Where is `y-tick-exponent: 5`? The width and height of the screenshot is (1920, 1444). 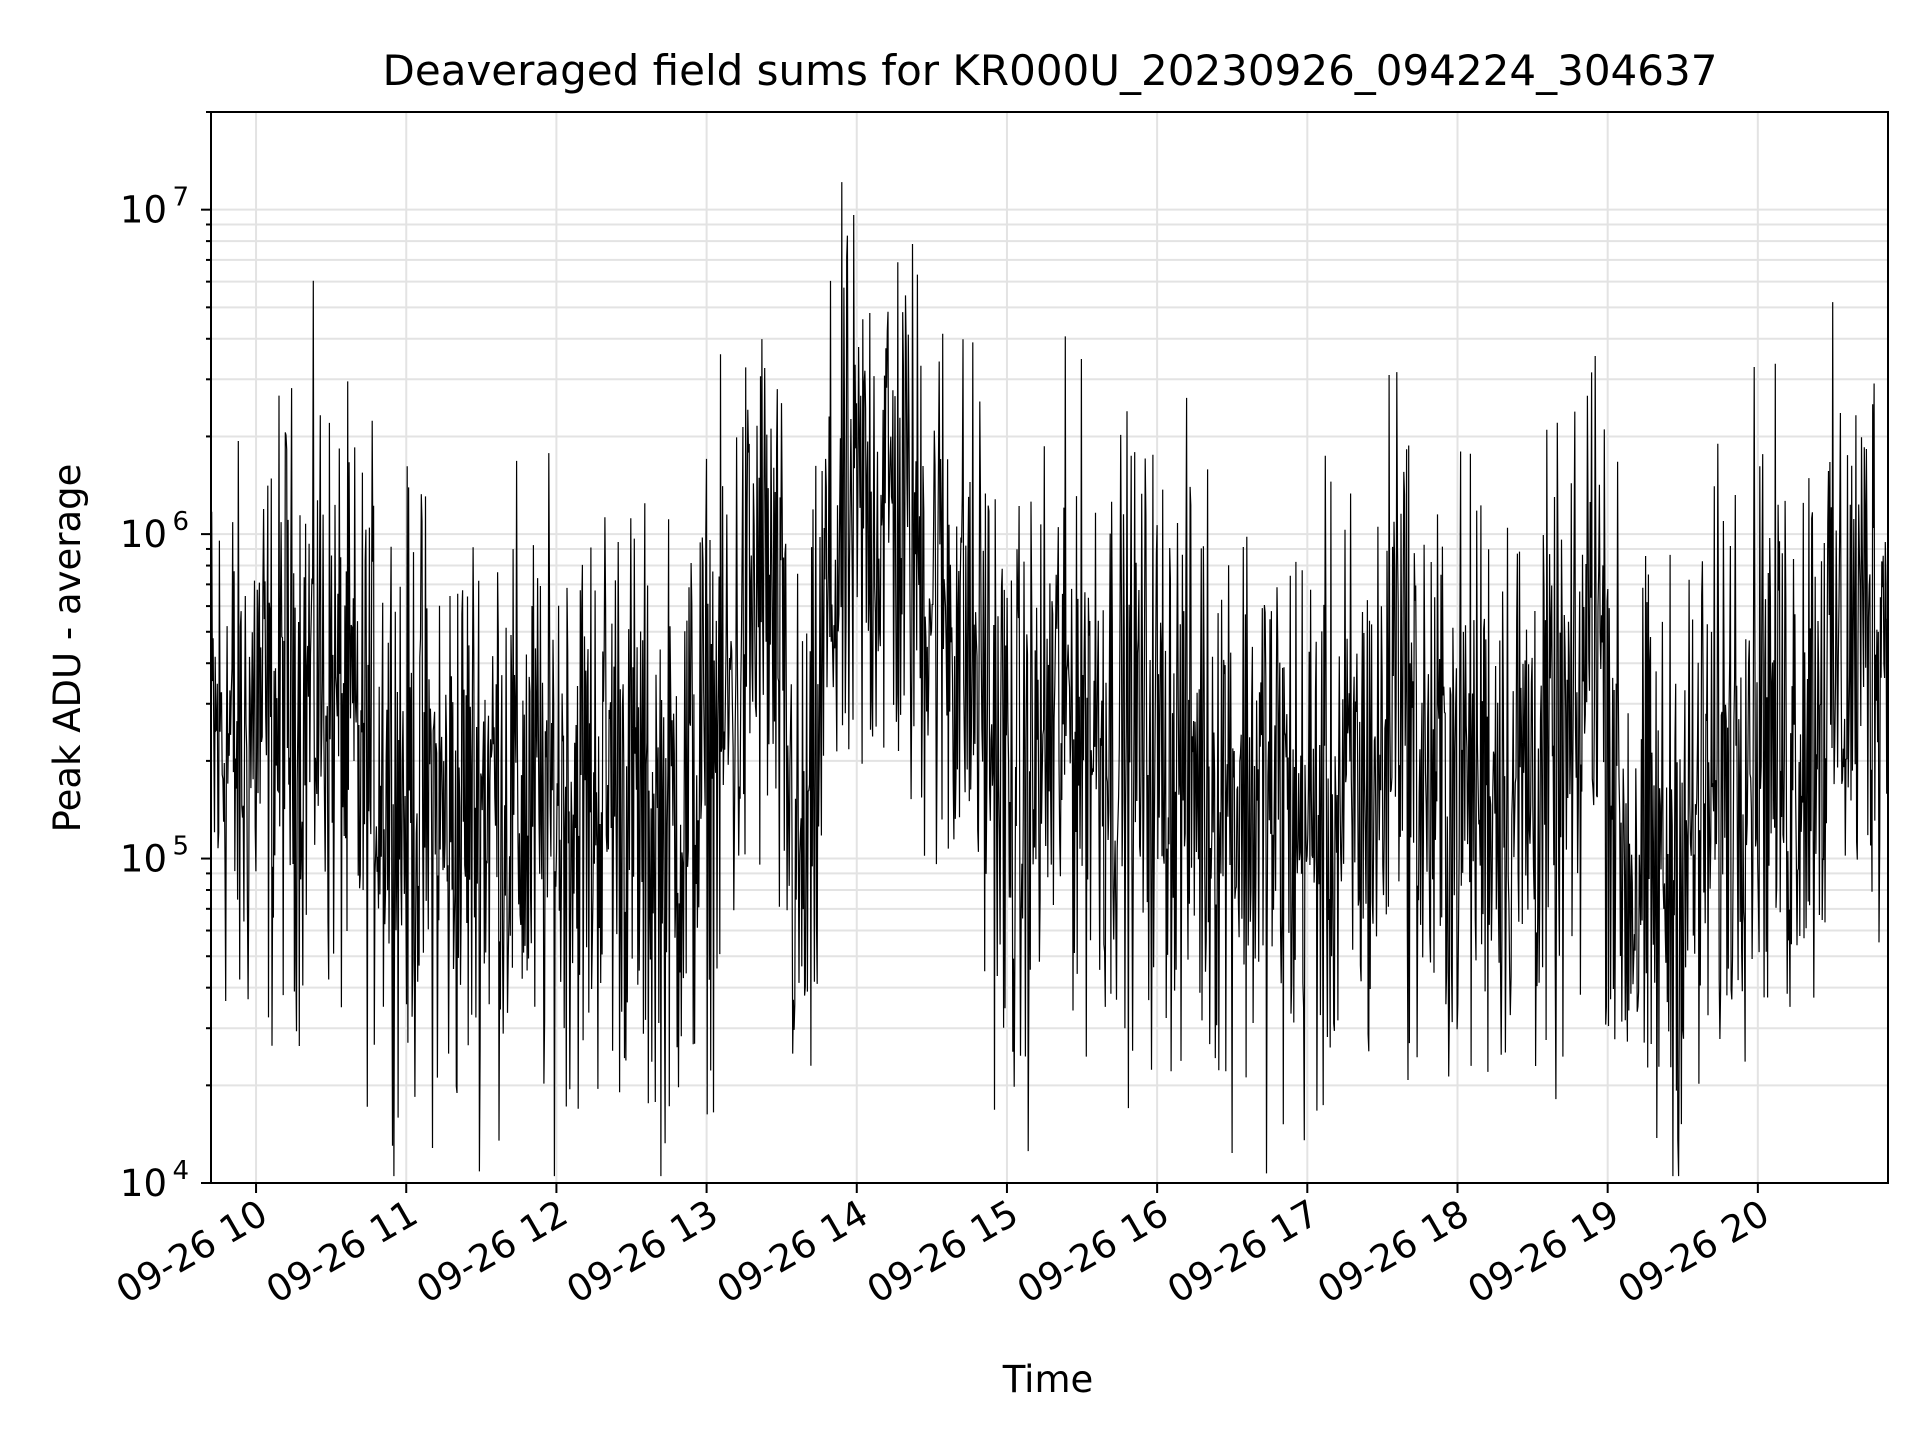
y-tick-exponent: 5 is located at coordinates (180, 847).